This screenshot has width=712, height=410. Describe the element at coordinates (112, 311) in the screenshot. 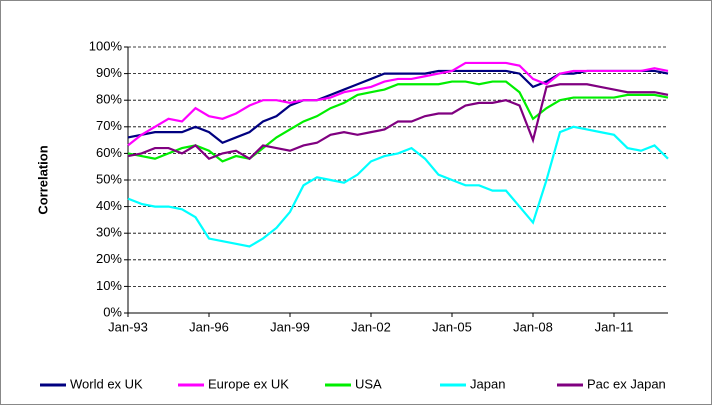

I see `y-tick-label: 0%` at that location.